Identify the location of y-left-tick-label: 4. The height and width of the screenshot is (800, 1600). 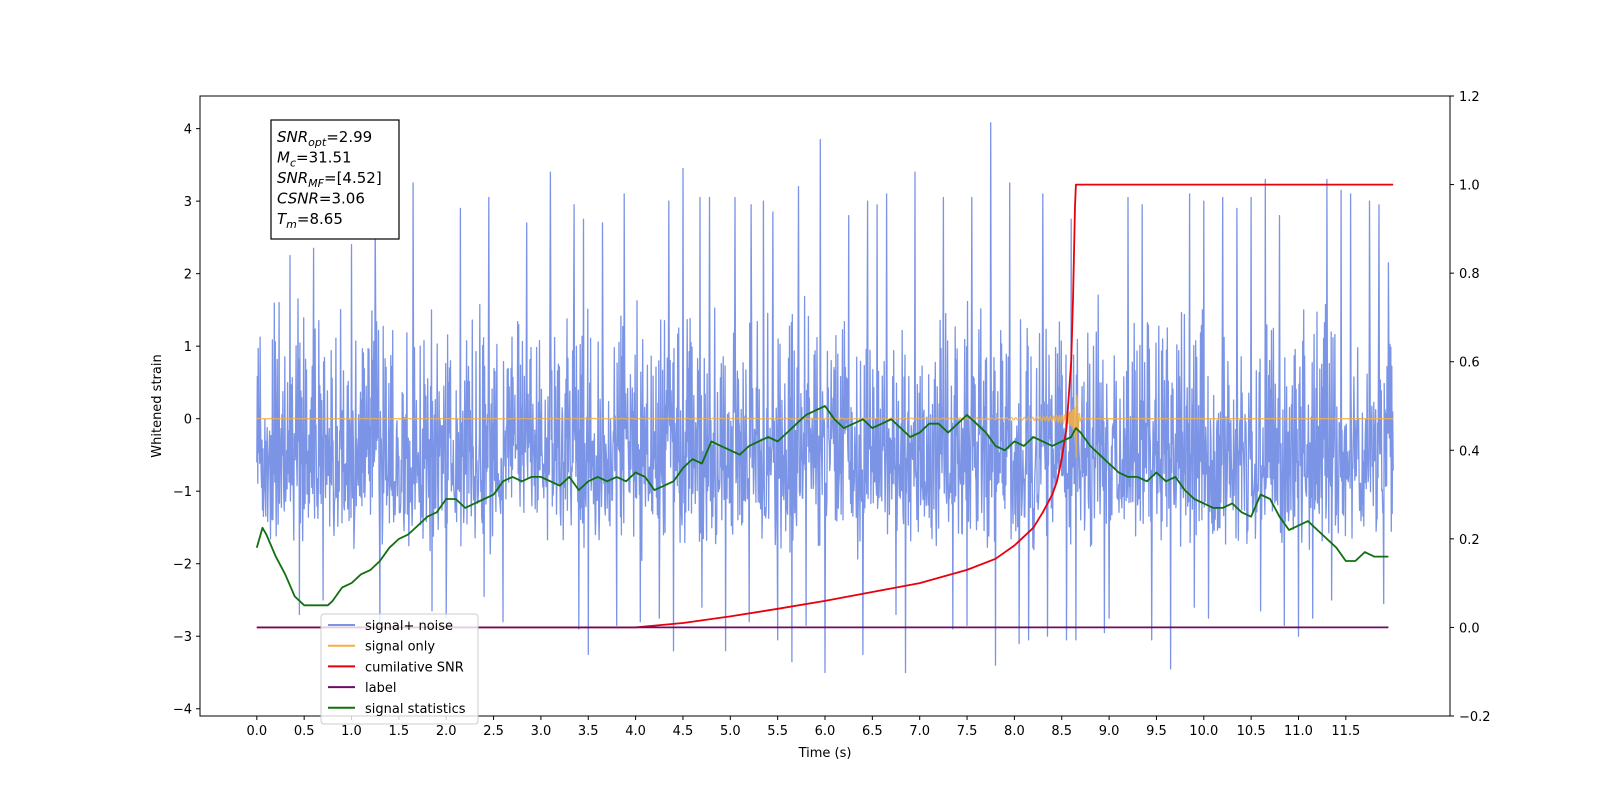
(188, 130).